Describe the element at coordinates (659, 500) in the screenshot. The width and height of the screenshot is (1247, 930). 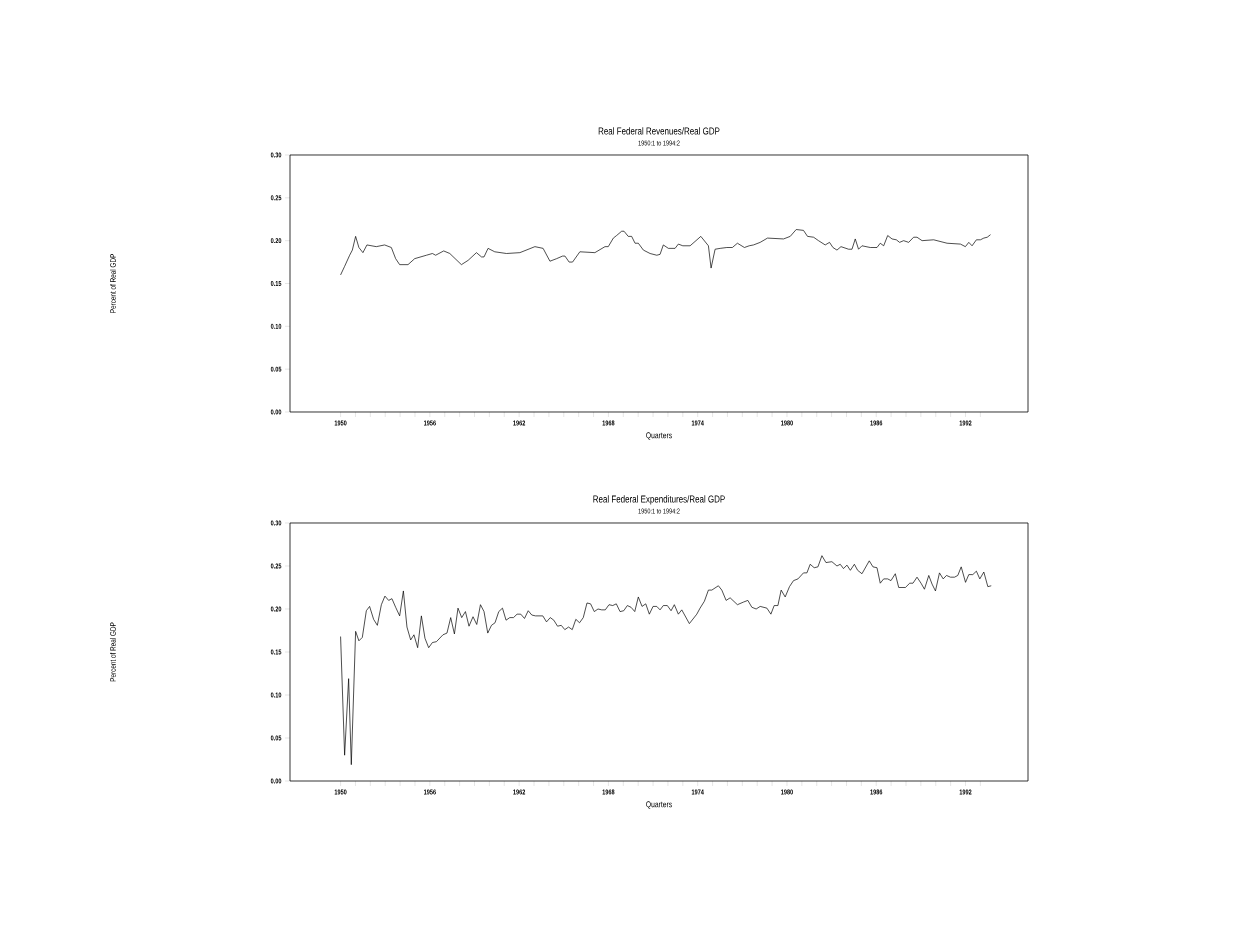
I see `chart-title: Real Federal Expenditures/Real GDP` at that location.